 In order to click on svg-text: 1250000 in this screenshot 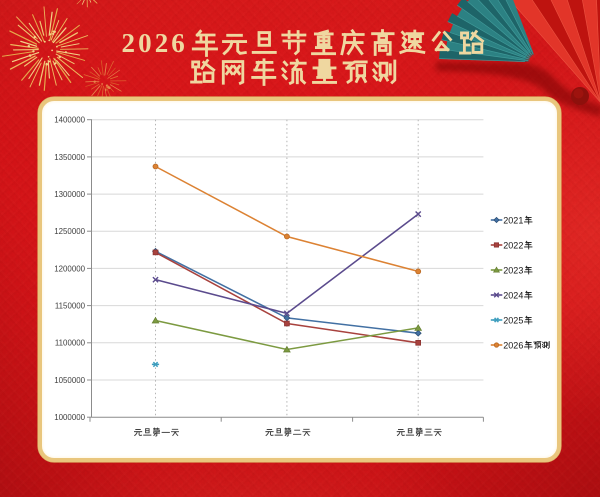, I will do `click(69, 231)`.